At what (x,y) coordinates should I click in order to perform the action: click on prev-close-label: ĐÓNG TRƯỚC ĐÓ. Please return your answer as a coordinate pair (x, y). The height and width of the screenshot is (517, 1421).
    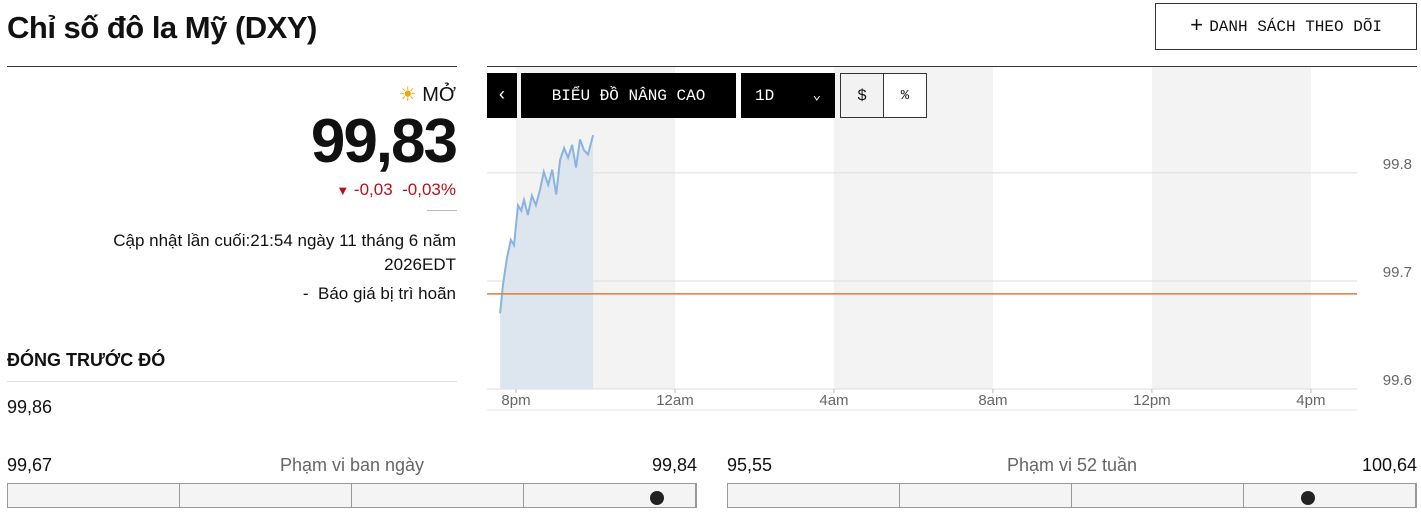
    Looking at the image, I should click on (86, 360).